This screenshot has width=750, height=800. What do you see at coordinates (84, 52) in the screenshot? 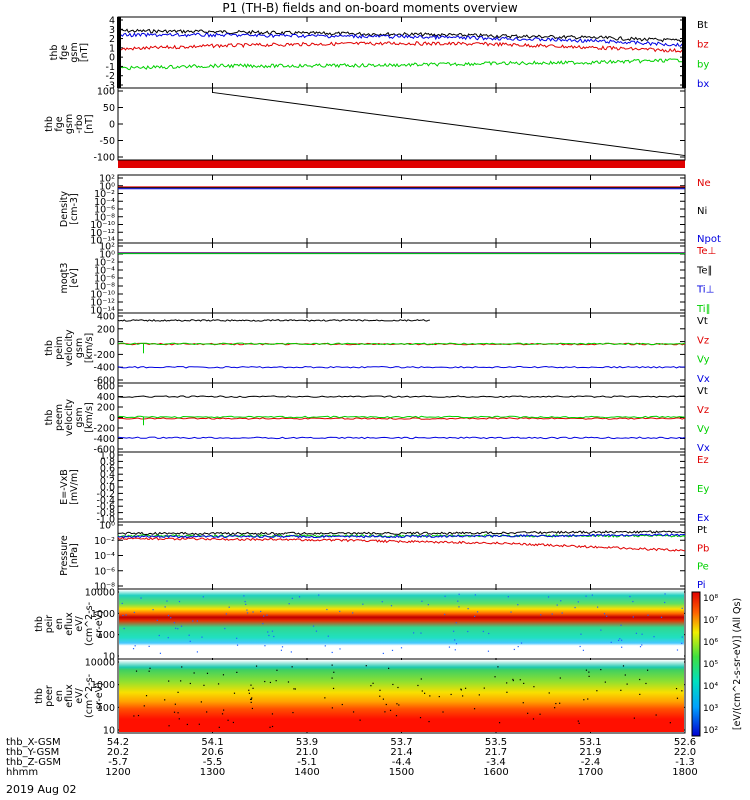
I see `y-axis-label: [nT]` at bounding box center [84, 52].